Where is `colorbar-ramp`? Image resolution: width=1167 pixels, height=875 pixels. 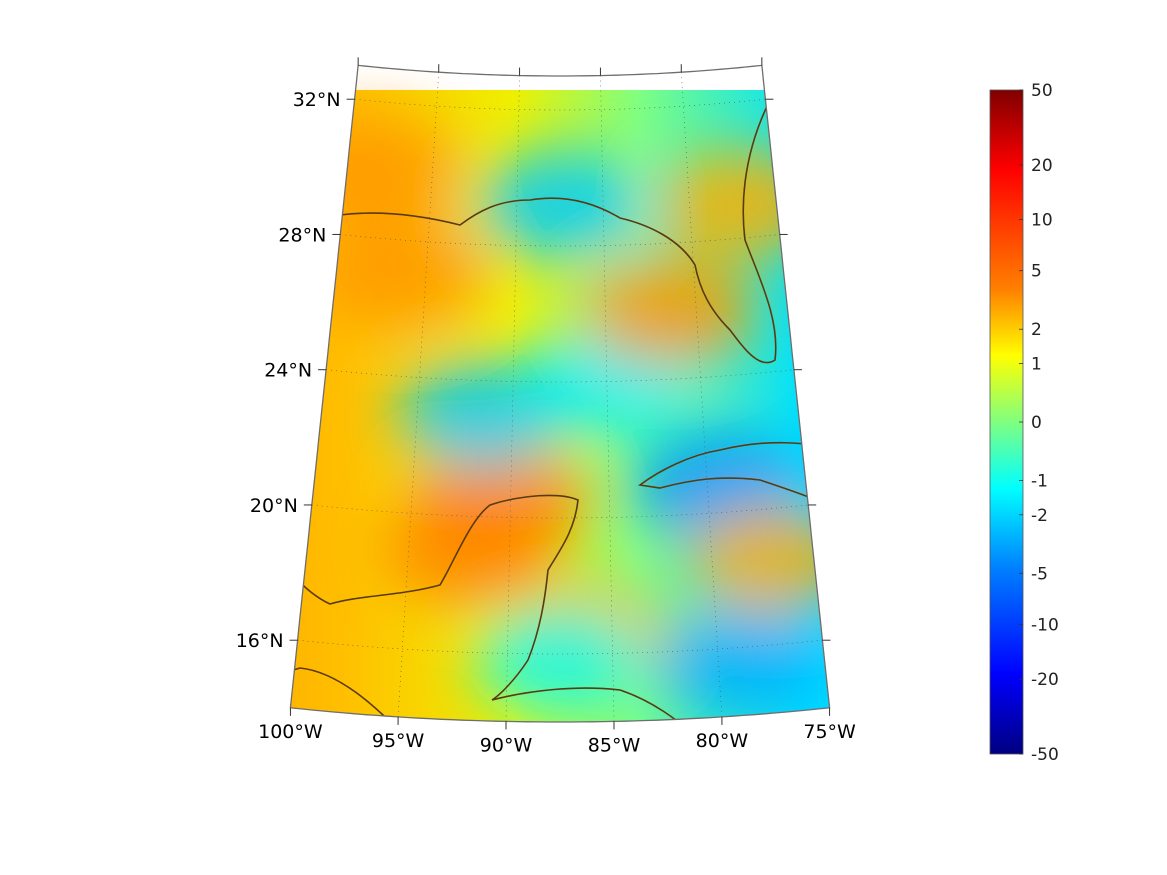 colorbar-ramp is located at coordinates (1006, 422).